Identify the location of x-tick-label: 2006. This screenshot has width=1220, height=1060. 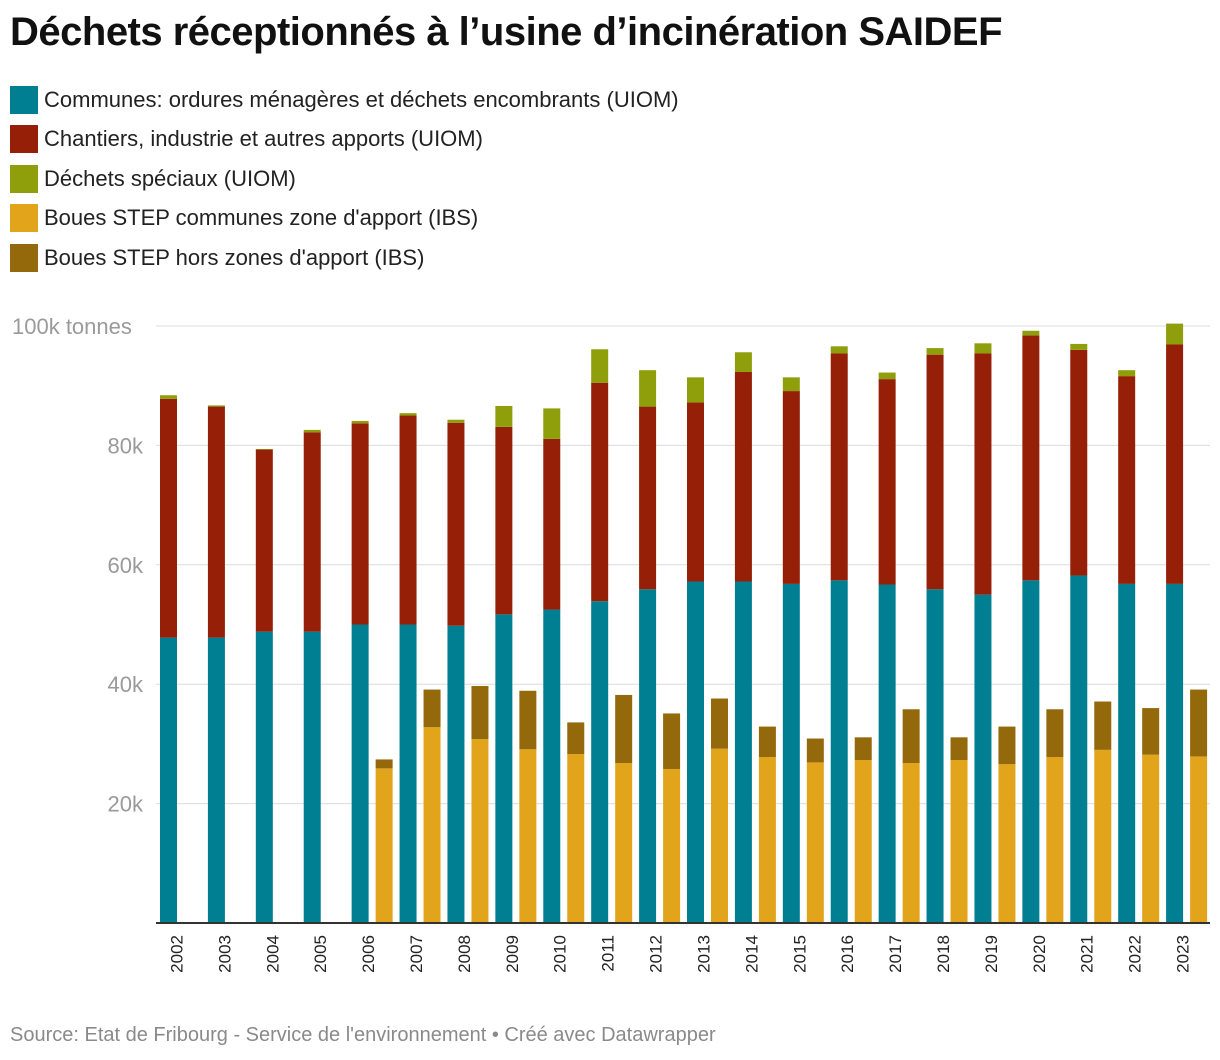
(368, 954).